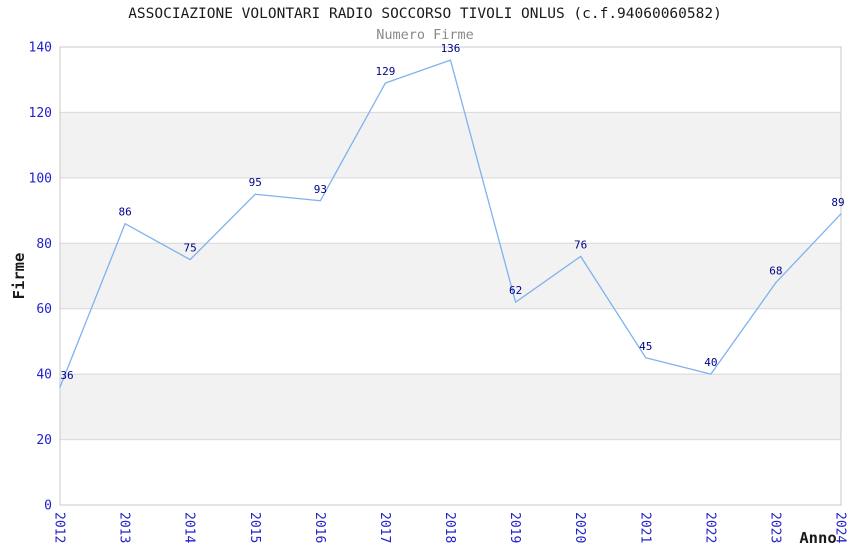 The height and width of the screenshot is (550, 850). What do you see at coordinates (840, 527) in the screenshot?
I see `x-tick-label: 2024` at bounding box center [840, 527].